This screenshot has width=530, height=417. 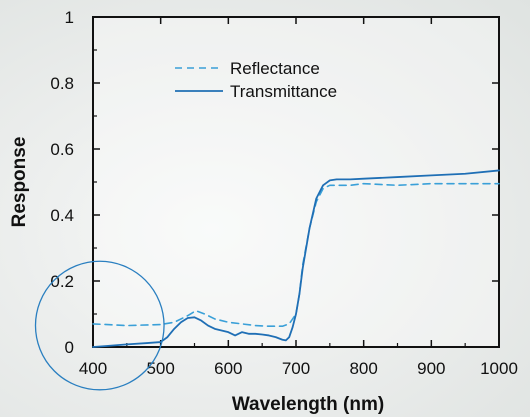 What do you see at coordinates (296, 368) in the screenshot?
I see `x-tick-label: 700` at bounding box center [296, 368].